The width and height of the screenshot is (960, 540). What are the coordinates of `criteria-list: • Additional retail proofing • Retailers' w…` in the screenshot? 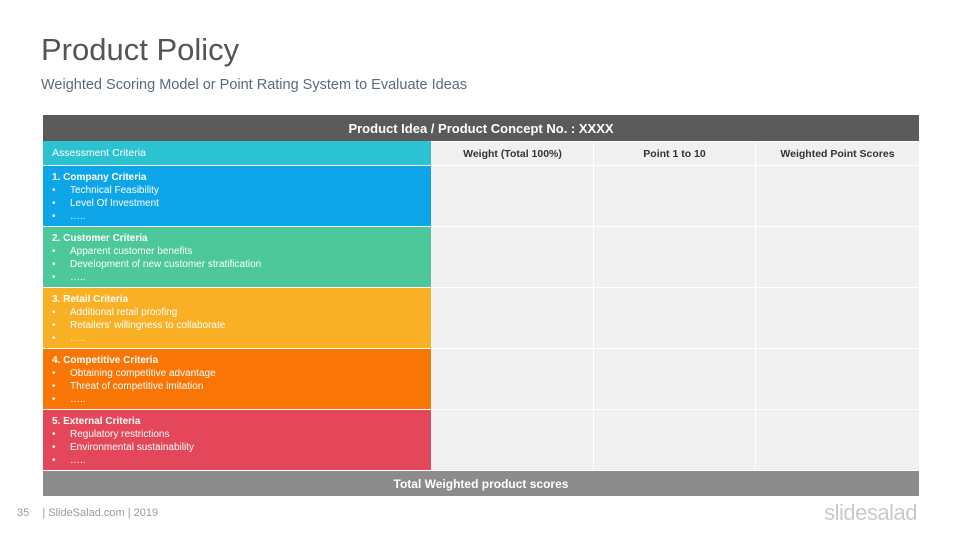 It's located at (237, 325).